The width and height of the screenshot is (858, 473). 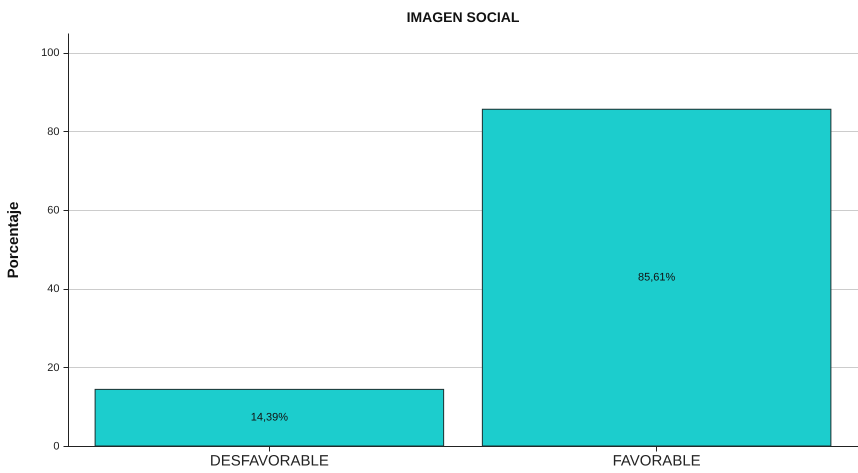 What do you see at coordinates (50, 53) in the screenshot?
I see `y-tick-label: 100` at bounding box center [50, 53].